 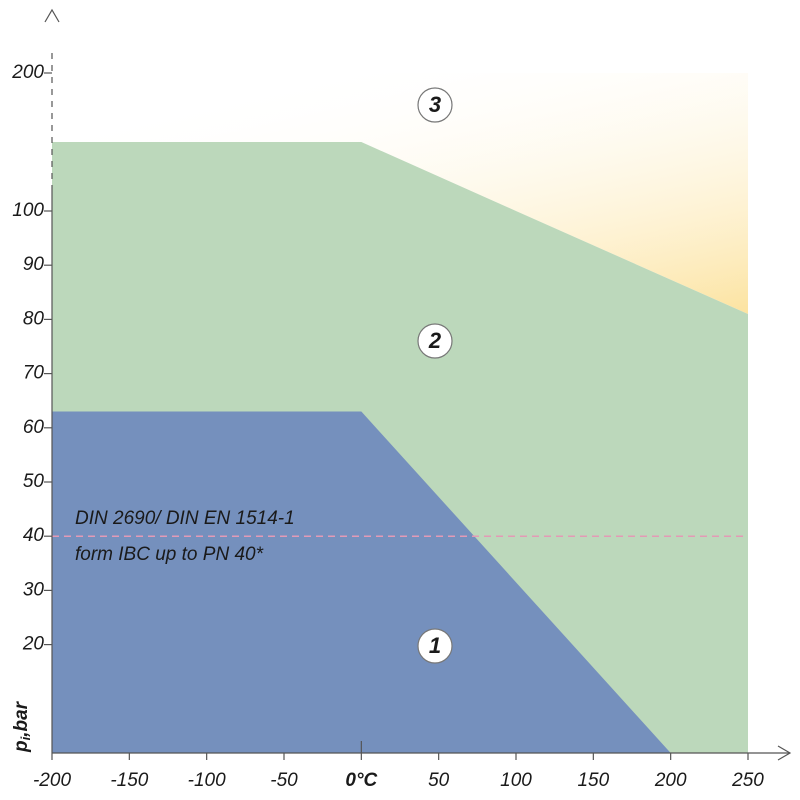 I want to click on annotation: form IBC up to PN 40*, so click(x=169, y=554).